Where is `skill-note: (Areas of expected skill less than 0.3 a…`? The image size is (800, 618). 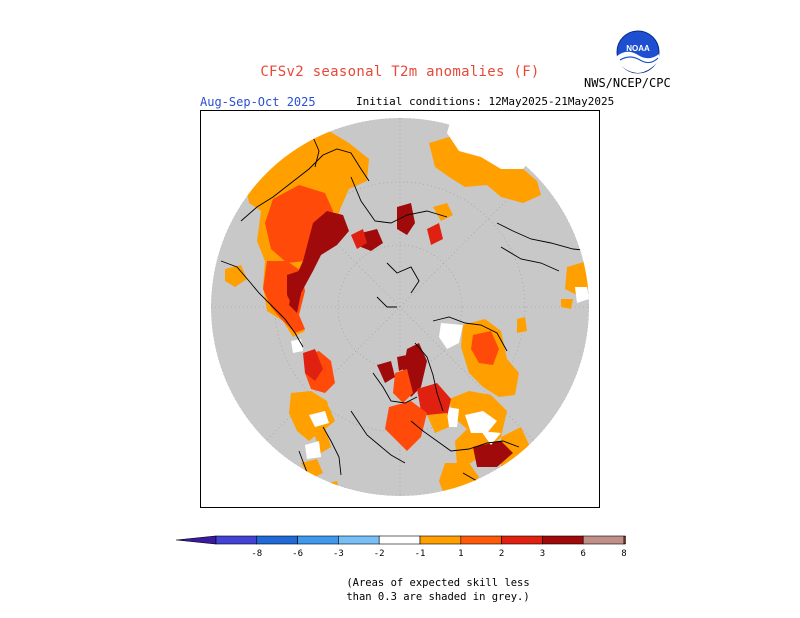
skill-note: (Areas of expected skill less than 0.3 a… is located at coordinates (438, 590).